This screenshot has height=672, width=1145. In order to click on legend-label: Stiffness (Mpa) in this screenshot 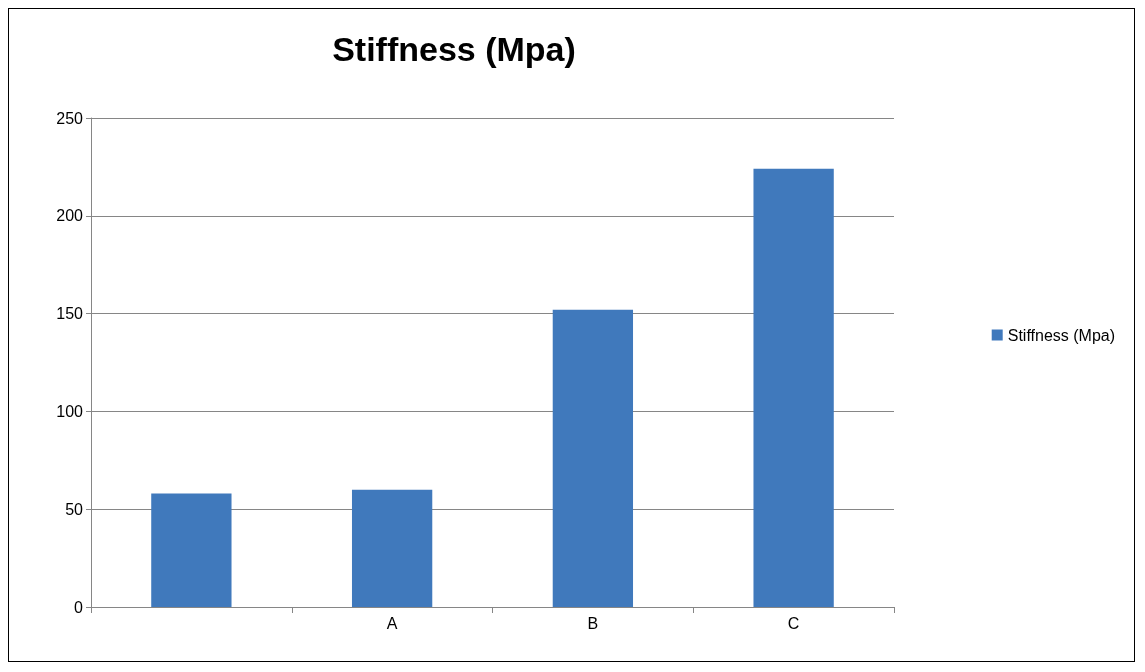, I will do `click(1061, 335)`.